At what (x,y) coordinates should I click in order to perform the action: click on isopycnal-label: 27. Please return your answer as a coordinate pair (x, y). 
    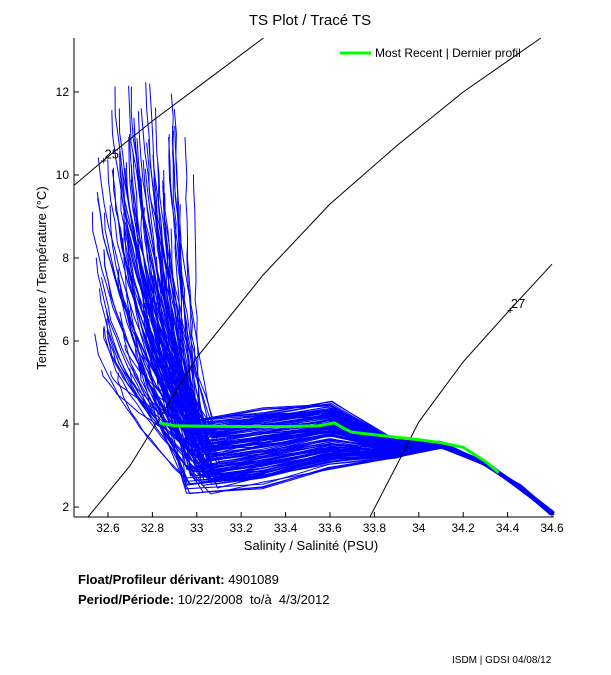
    Looking at the image, I should click on (518, 303).